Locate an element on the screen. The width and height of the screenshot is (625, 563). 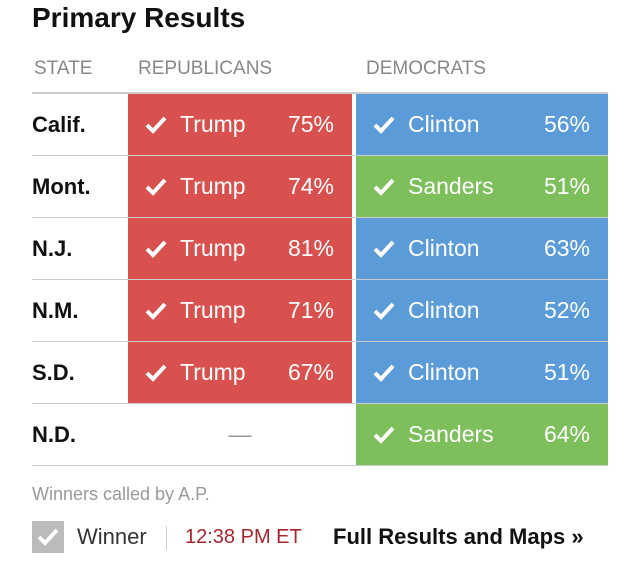
vote-percent: 64% is located at coordinates (566, 434).